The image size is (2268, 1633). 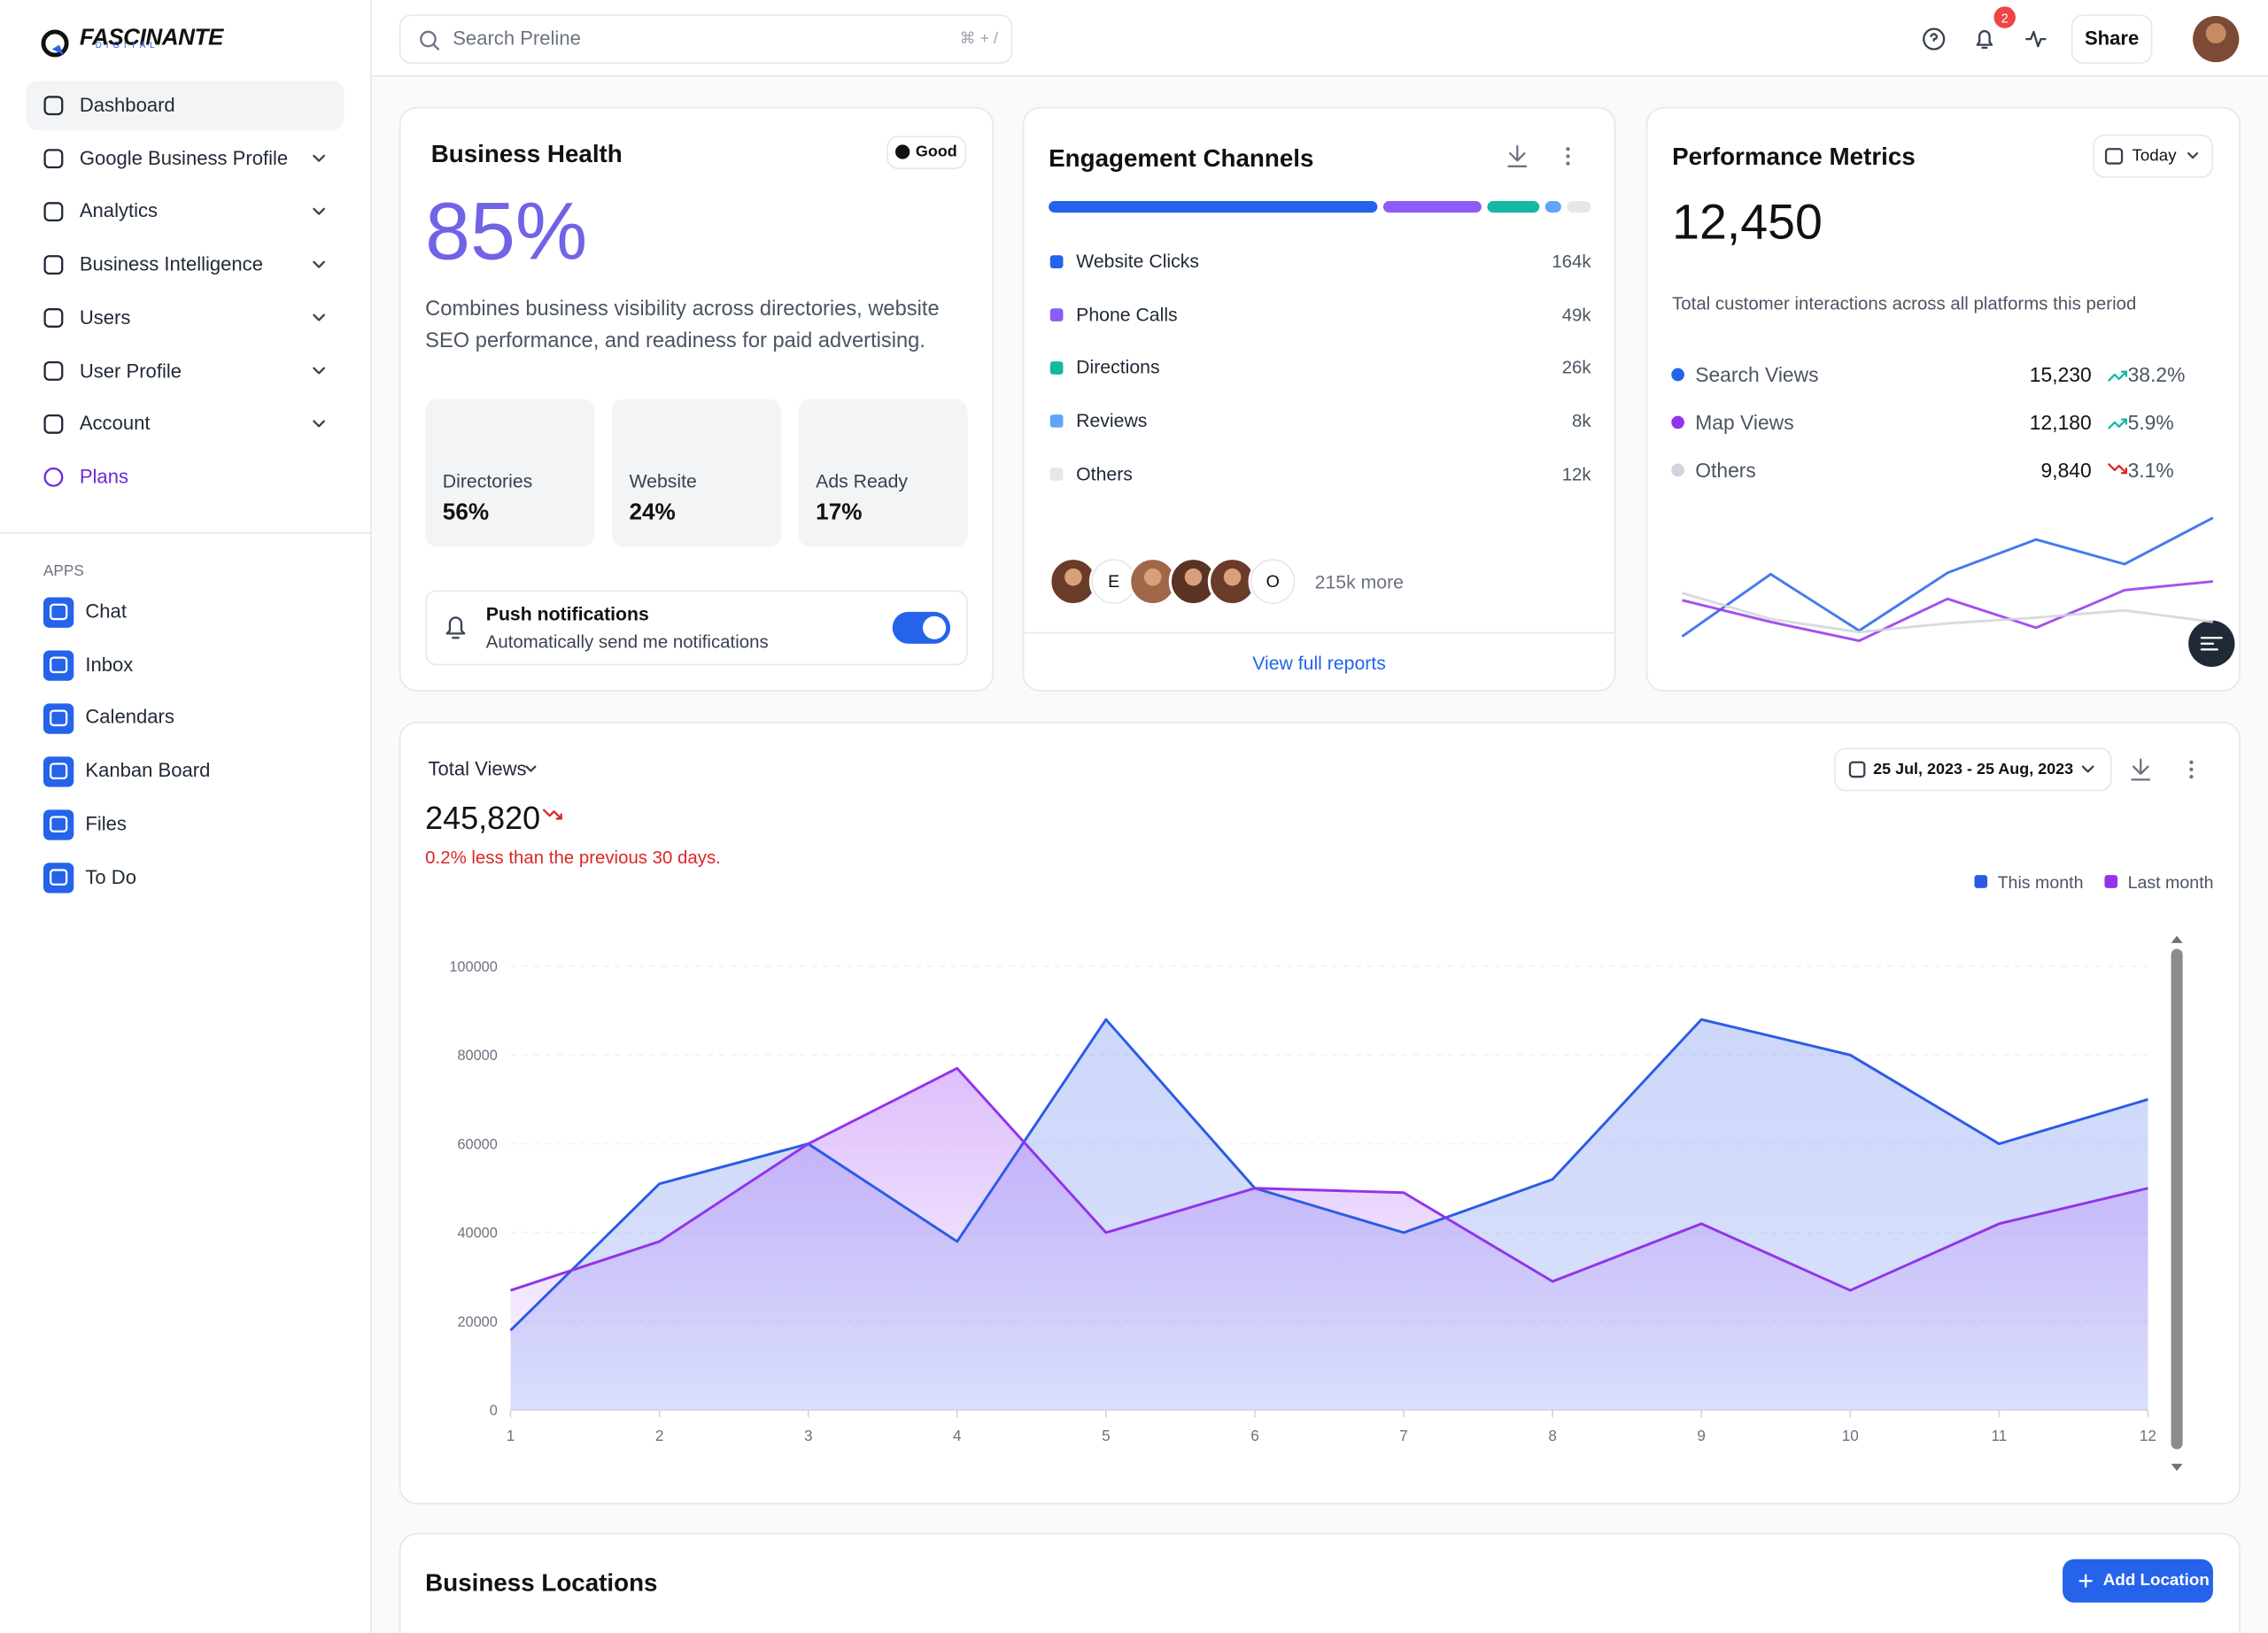 What do you see at coordinates (1319, 664) in the screenshot?
I see `view-reports-link: View full reports` at bounding box center [1319, 664].